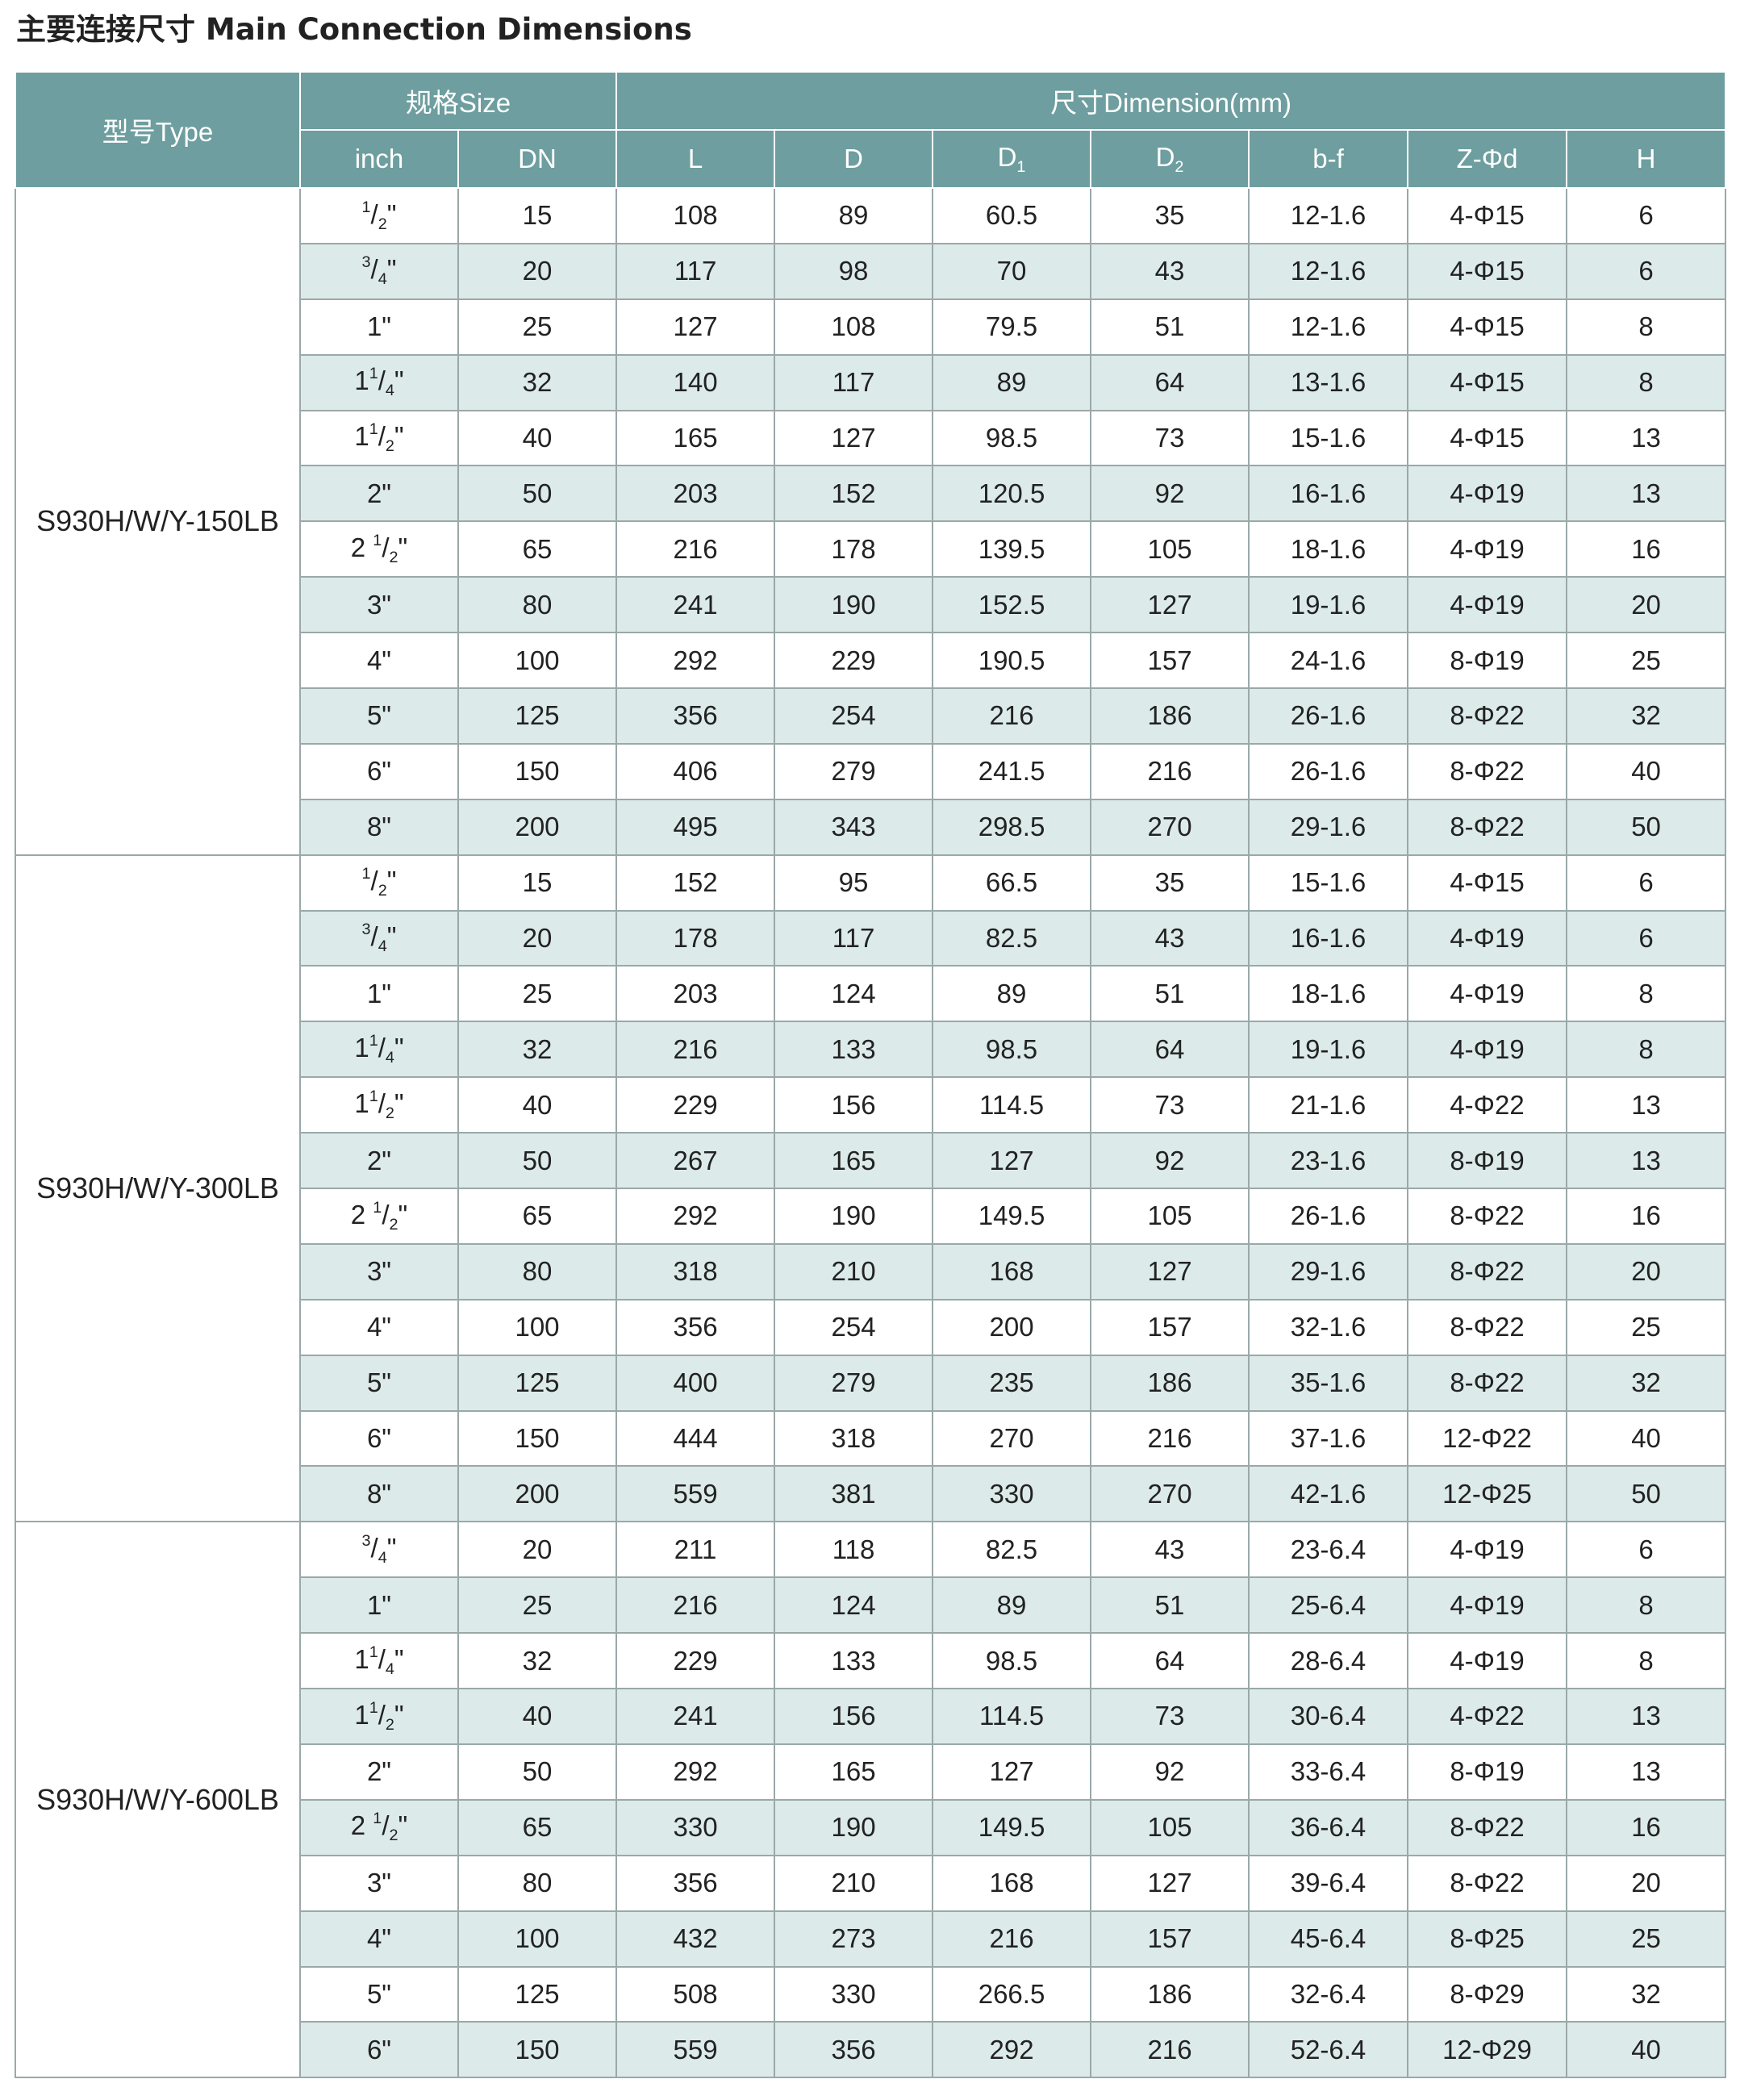 The width and height of the screenshot is (1740, 2100). What do you see at coordinates (354, 29) in the screenshot?
I see `page-title: 主要连接尺寸 Main Connection Dimensions` at bounding box center [354, 29].